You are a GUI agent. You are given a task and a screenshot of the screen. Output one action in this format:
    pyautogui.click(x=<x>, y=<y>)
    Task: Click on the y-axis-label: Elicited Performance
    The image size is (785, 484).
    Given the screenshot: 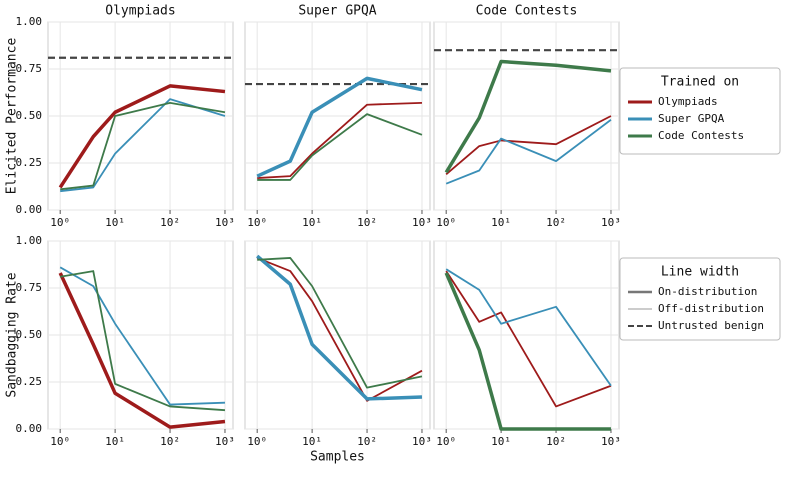 What is the action you would take?
    pyautogui.click(x=12, y=116)
    